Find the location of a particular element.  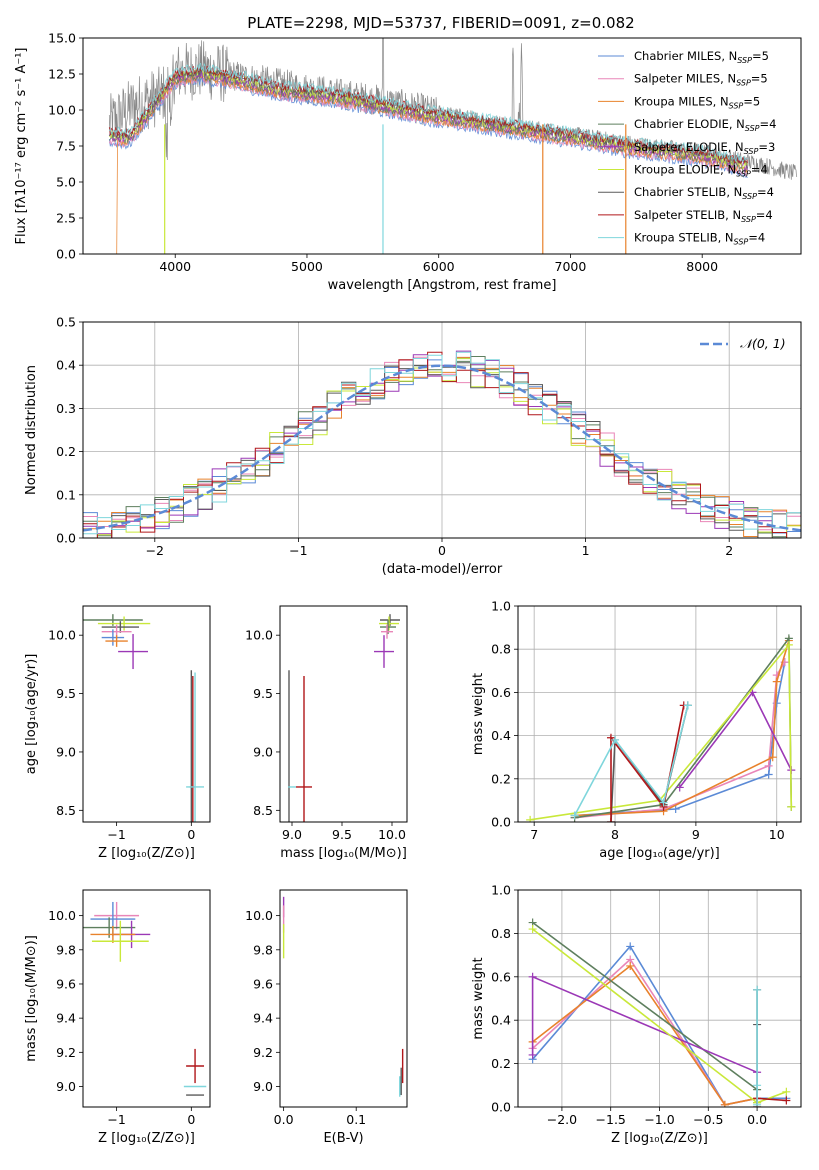

legend-entry-main: Chabrier ELODIE, N is located at coordinates (689, 124).